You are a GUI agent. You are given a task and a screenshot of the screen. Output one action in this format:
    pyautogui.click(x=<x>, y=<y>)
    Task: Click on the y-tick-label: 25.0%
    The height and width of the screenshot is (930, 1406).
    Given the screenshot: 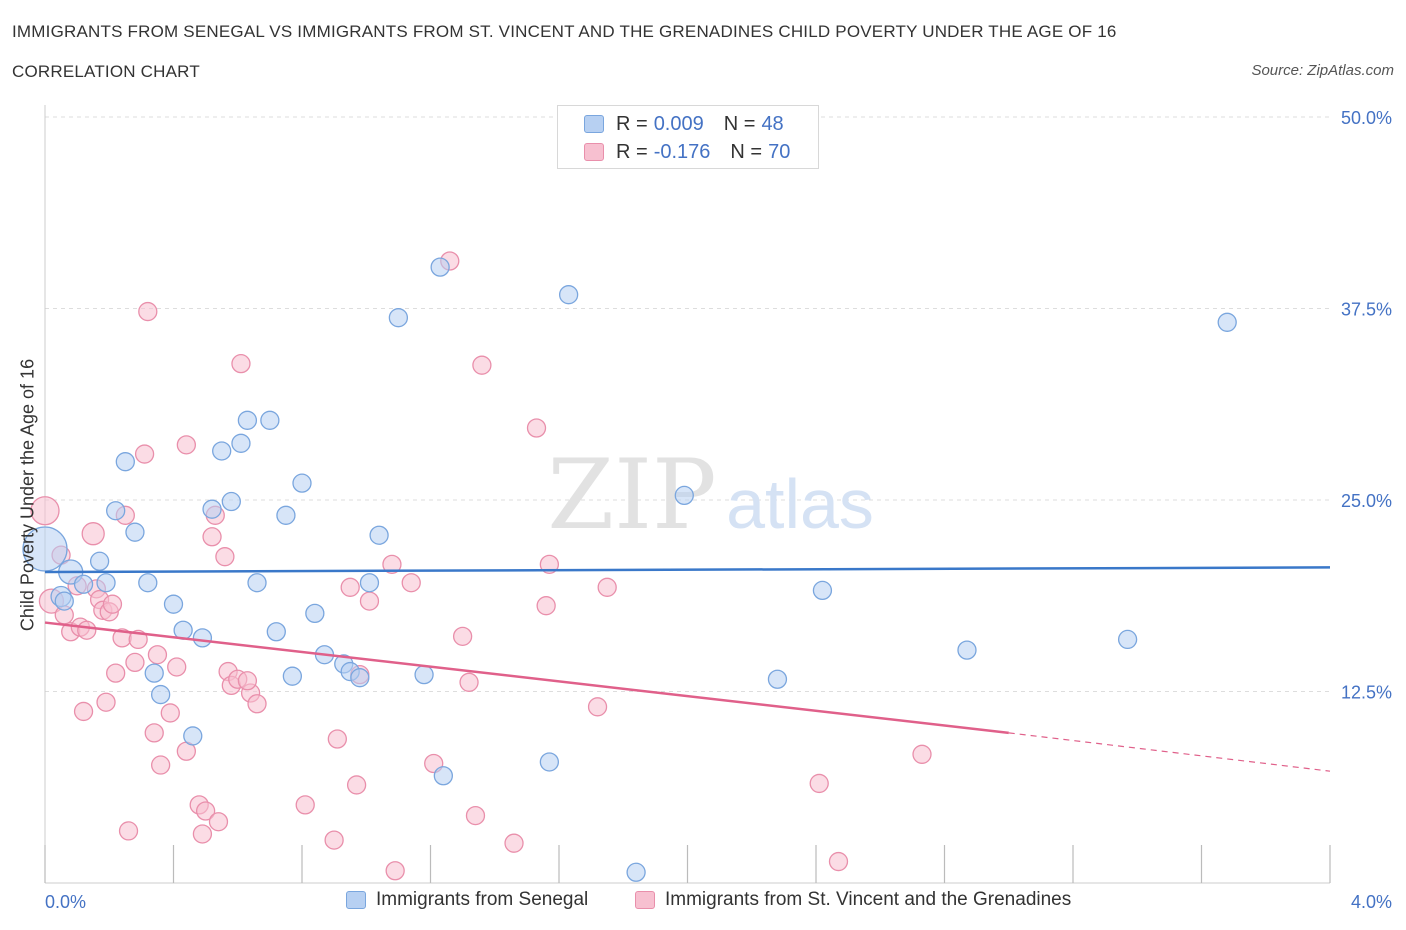 What is the action you would take?
    pyautogui.click(x=1366, y=501)
    